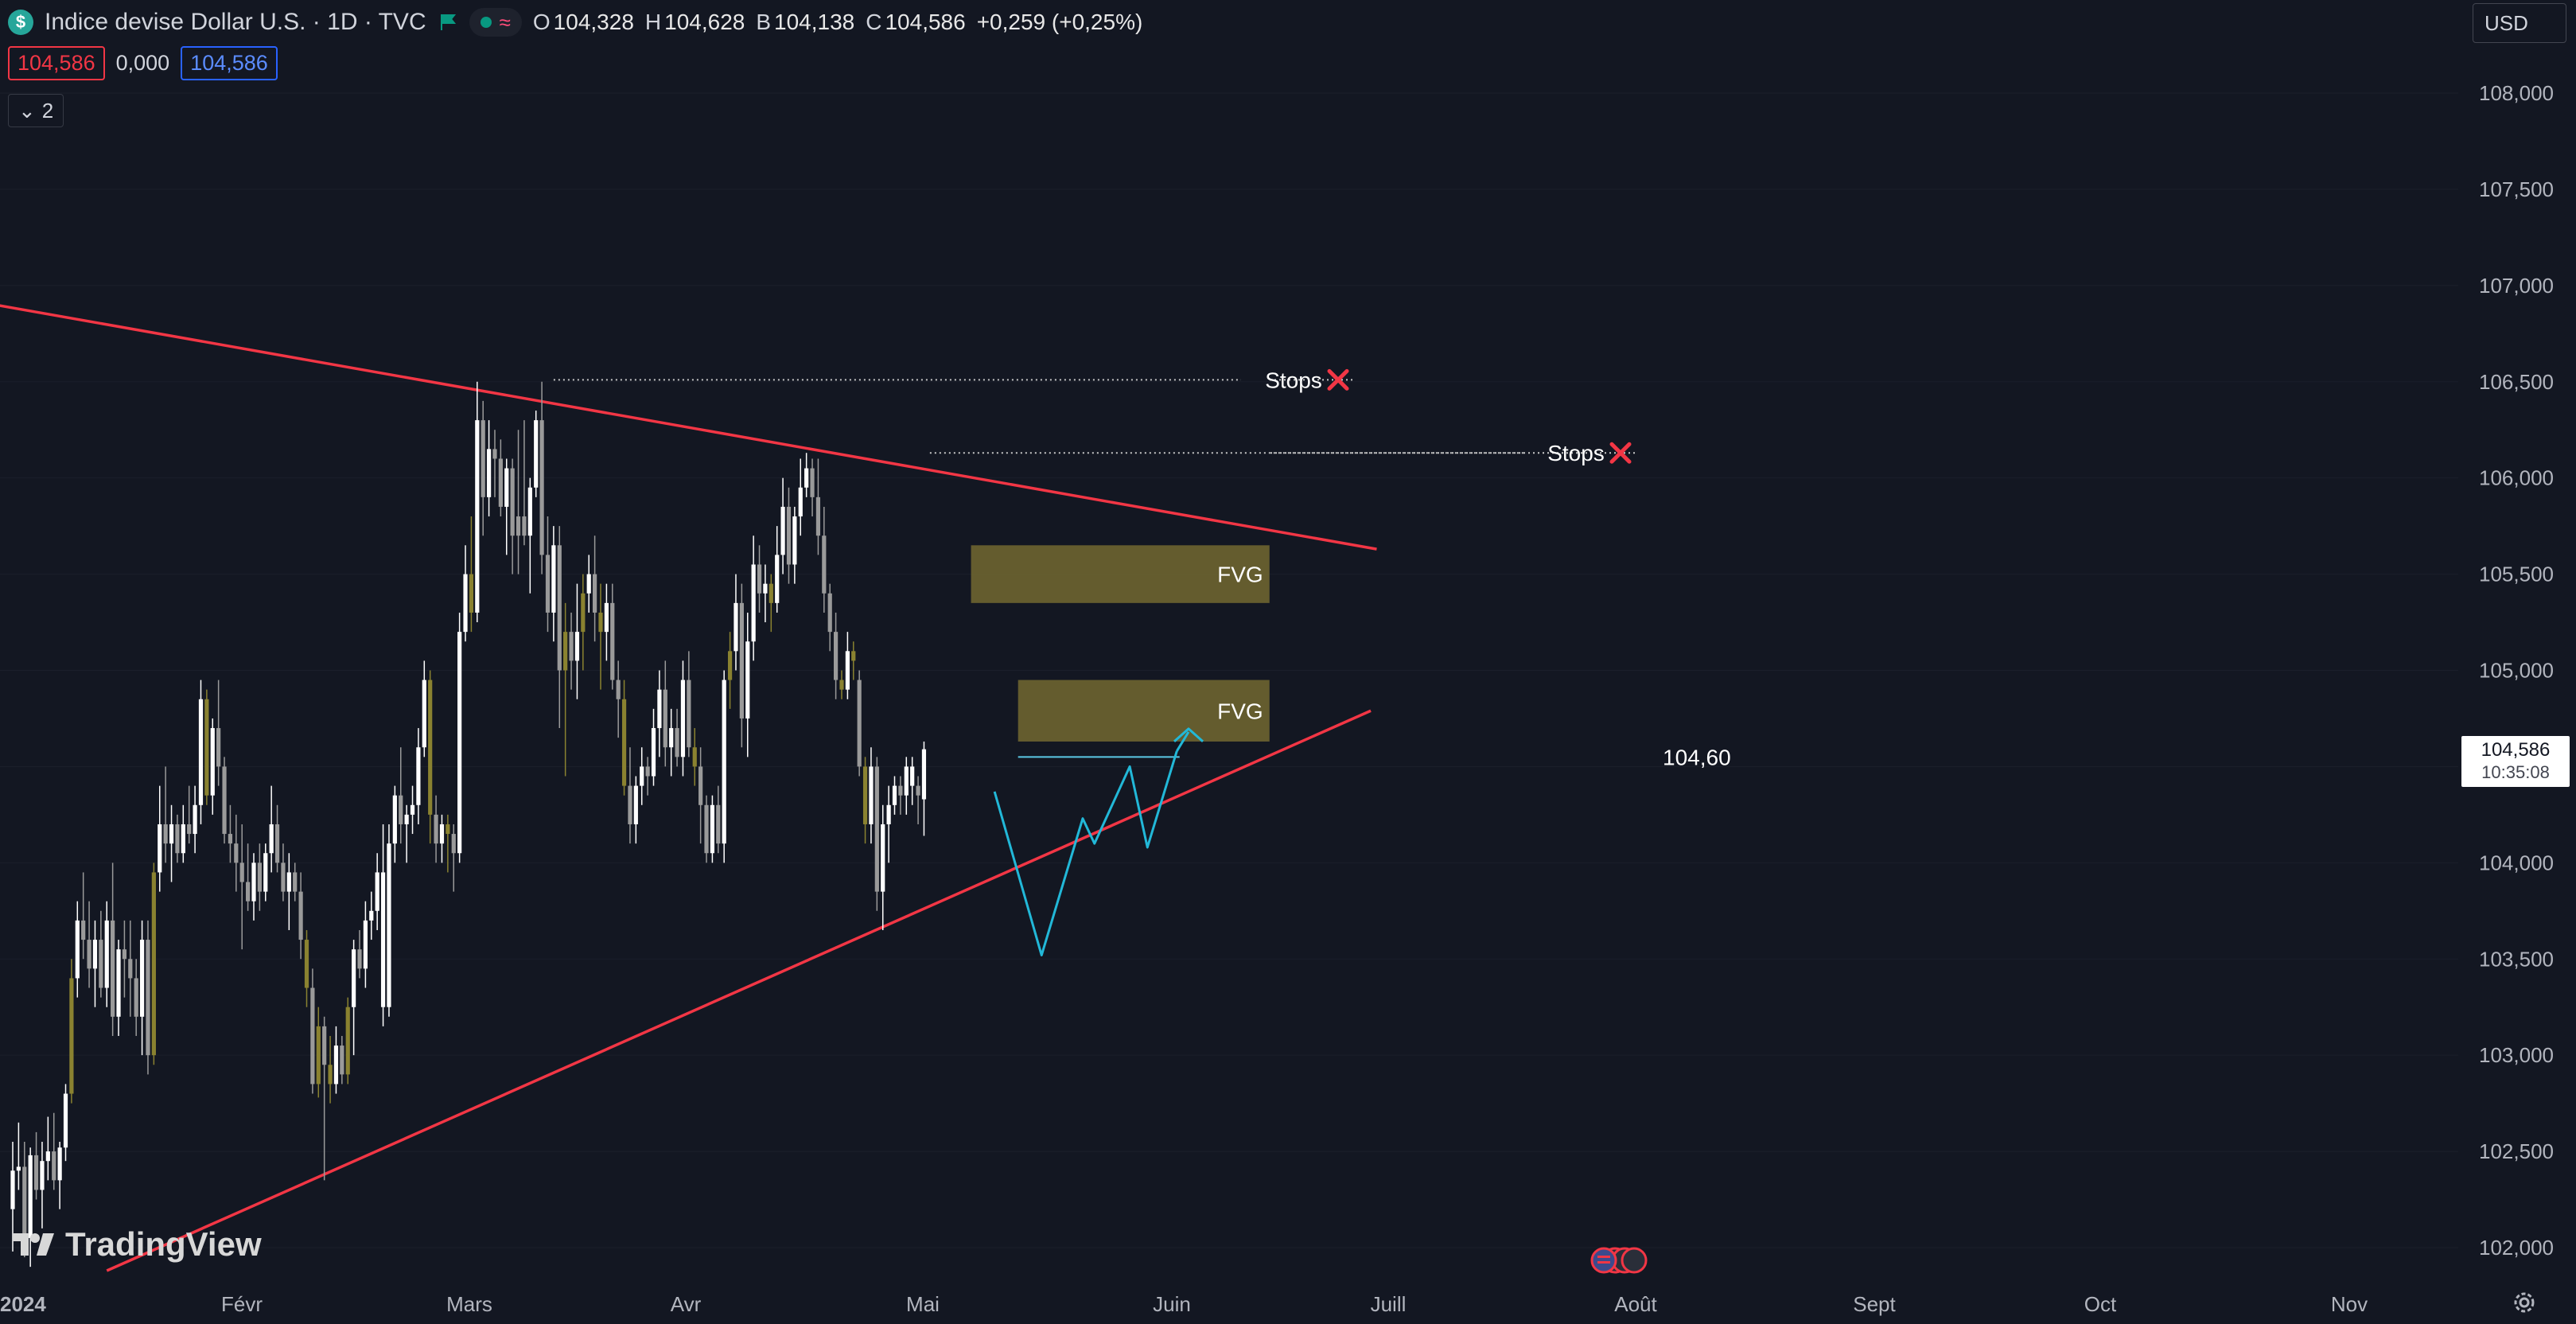 The image size is (2576, 1324). Describe the element at coordinates (230, 63) in the screenshot. I see `buy-price-button: 104,586` at that location.